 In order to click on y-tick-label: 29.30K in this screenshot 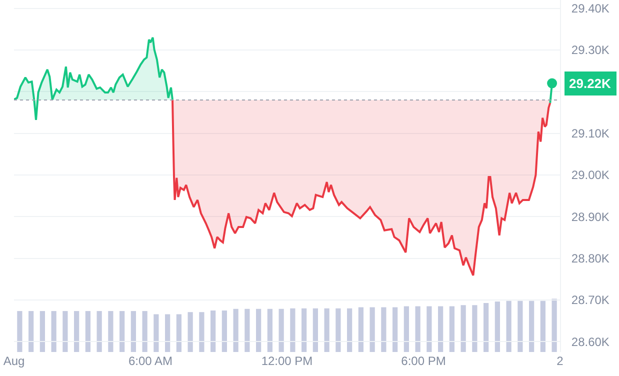, I will do `click(590, 50)`.